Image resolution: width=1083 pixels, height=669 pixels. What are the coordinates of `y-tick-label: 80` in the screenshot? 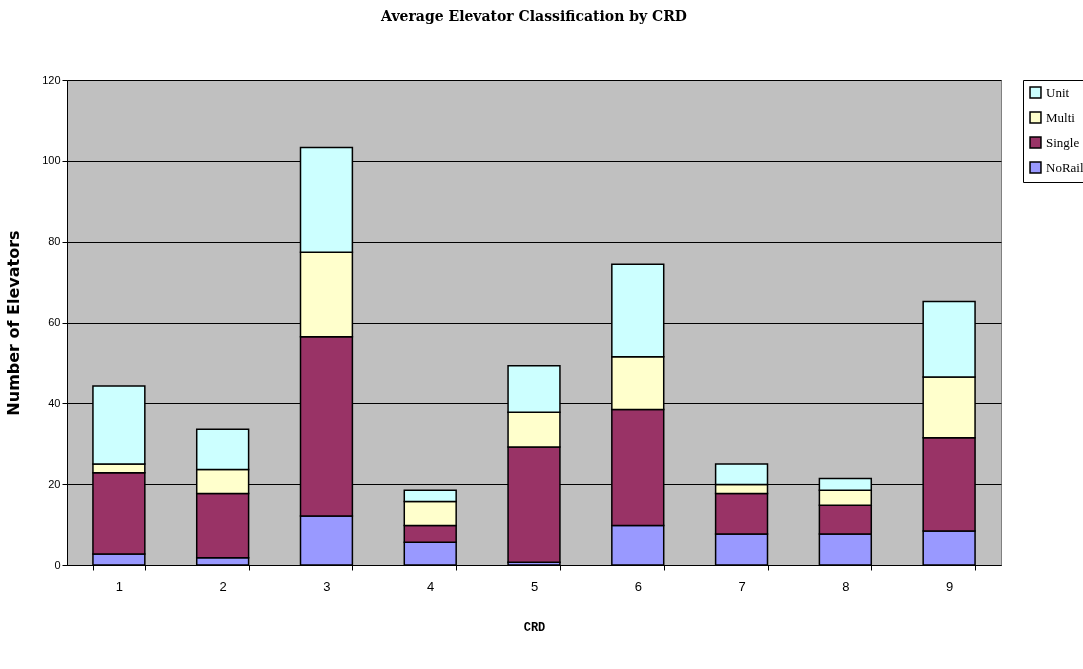 It's located at (54, 241).